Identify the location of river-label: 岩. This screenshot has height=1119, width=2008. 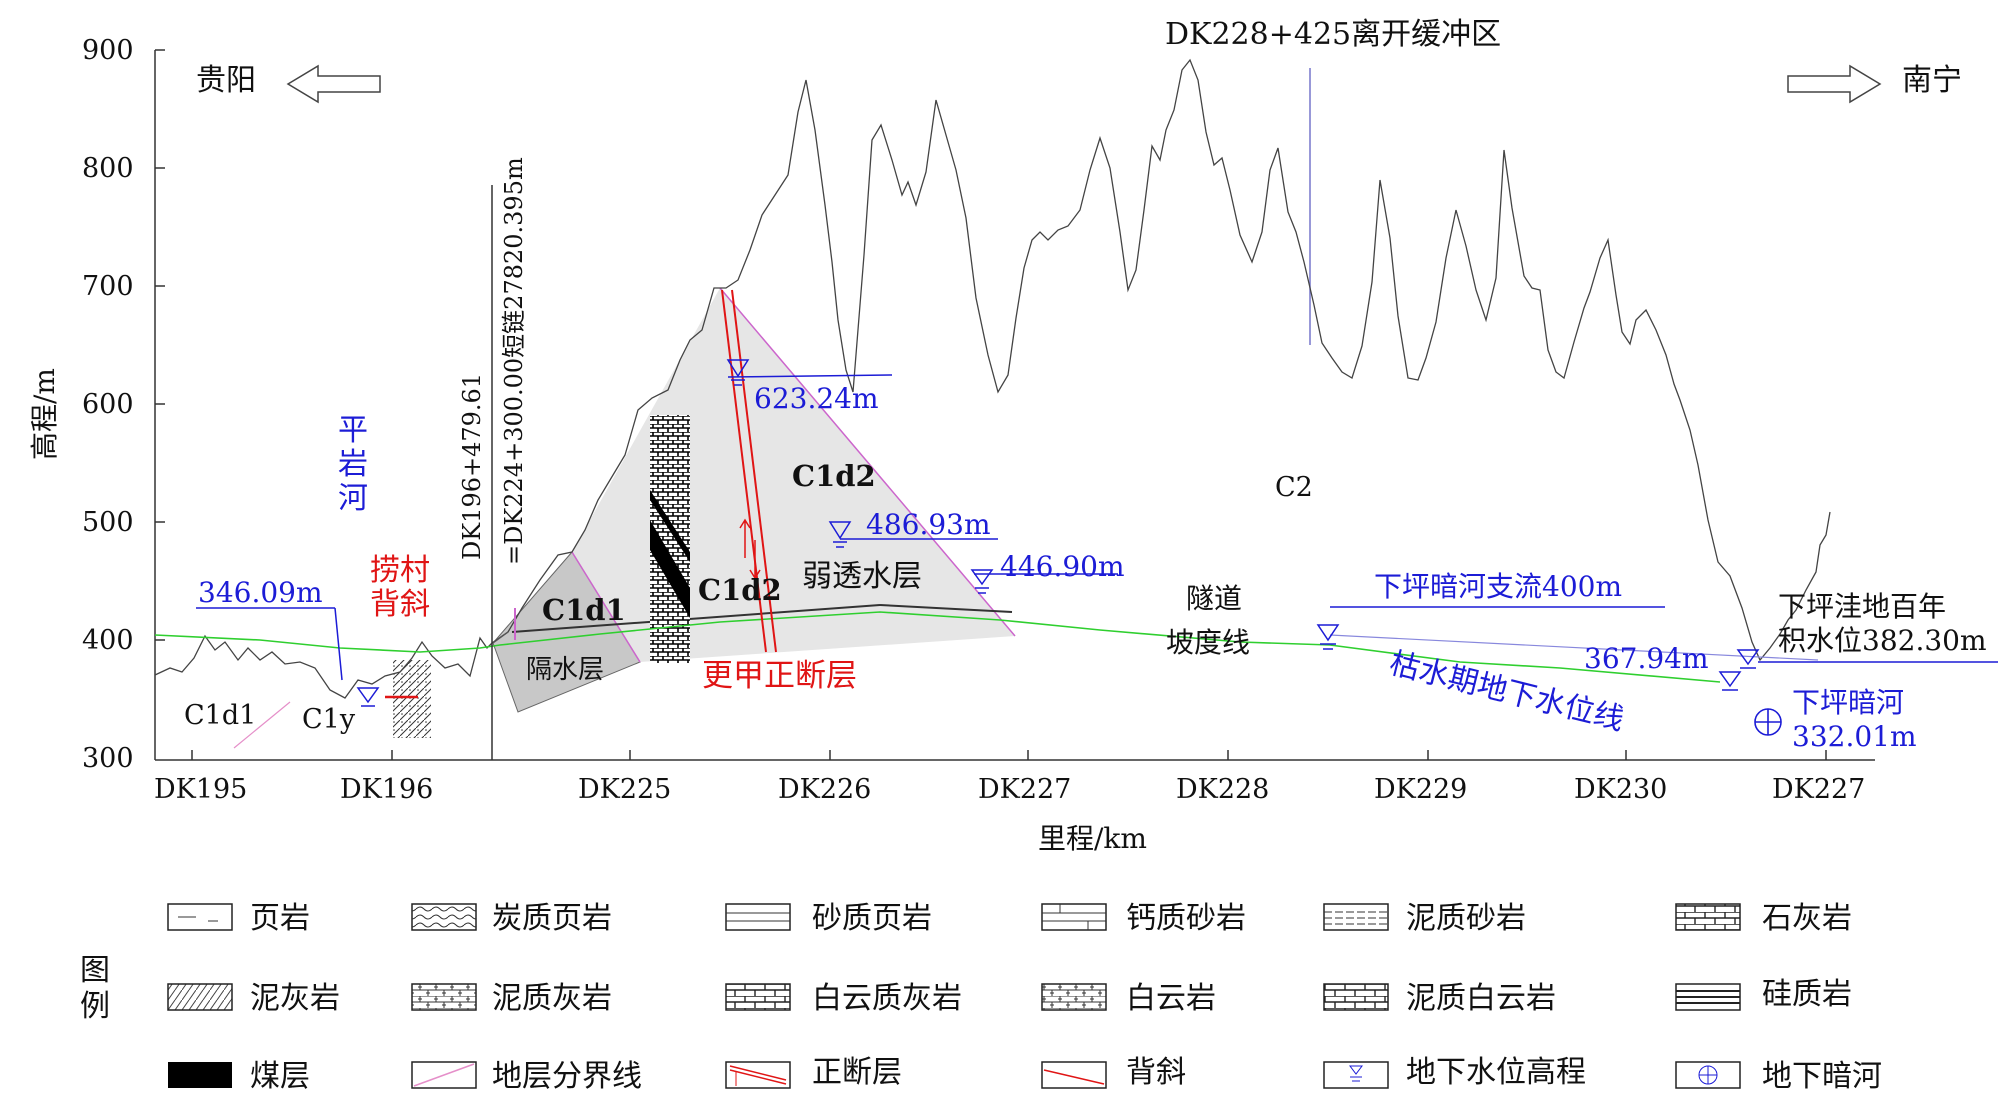
(353, 464).